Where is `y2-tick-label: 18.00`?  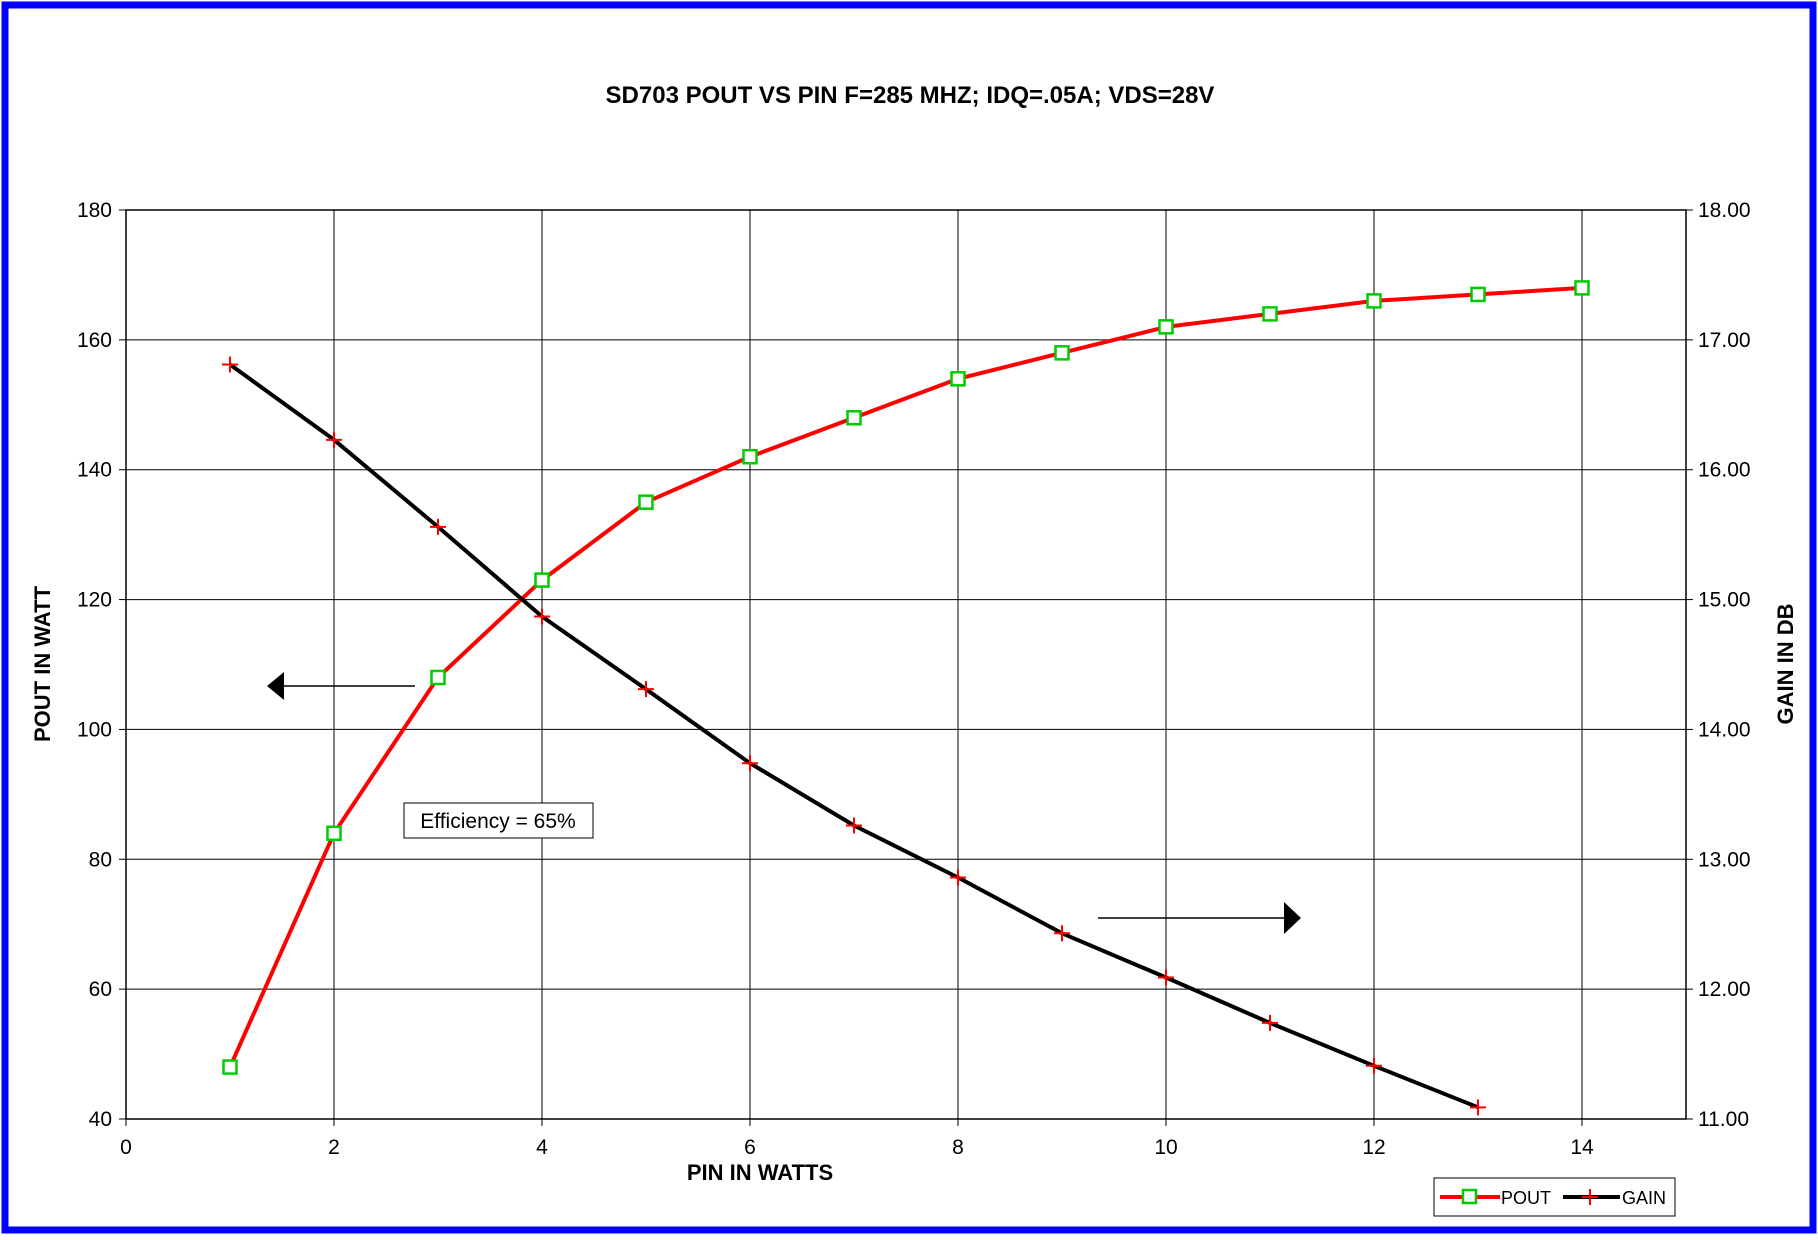 y2-tick-label: 18.00 is located at coordinates (1724, 210).